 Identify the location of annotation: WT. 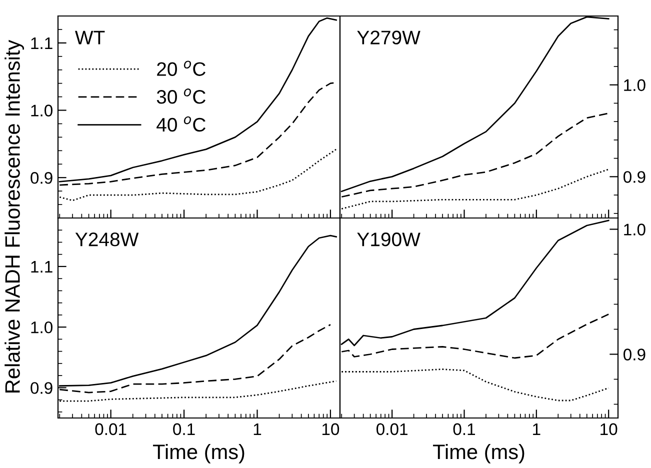
(90, 37).